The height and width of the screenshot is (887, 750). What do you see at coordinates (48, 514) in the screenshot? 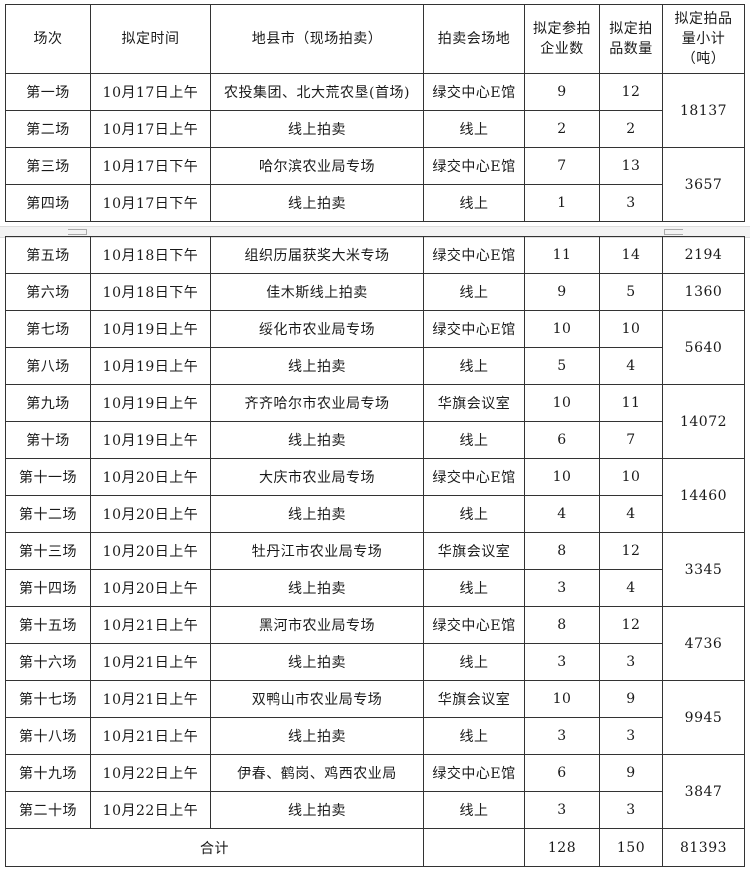
I see `session-cell: 第十二场` at bounding box center [48, 514].